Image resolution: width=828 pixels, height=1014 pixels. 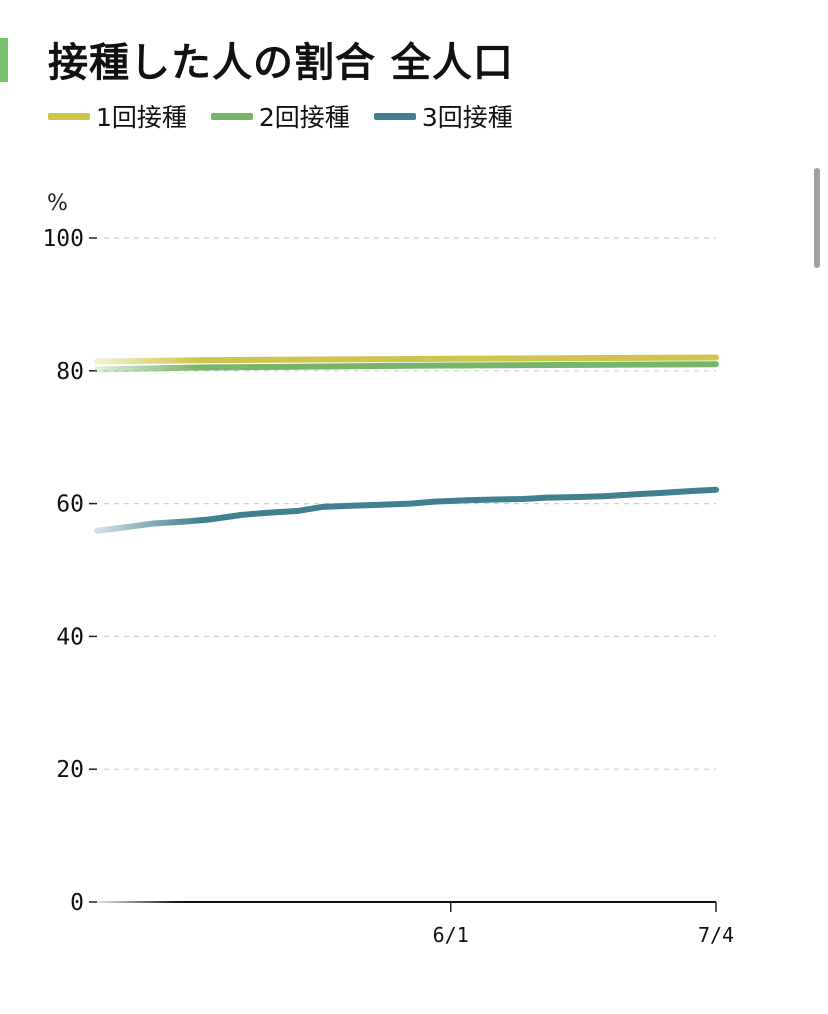 I want to click on y-tick-label: 80, so click(x=70, y=372).